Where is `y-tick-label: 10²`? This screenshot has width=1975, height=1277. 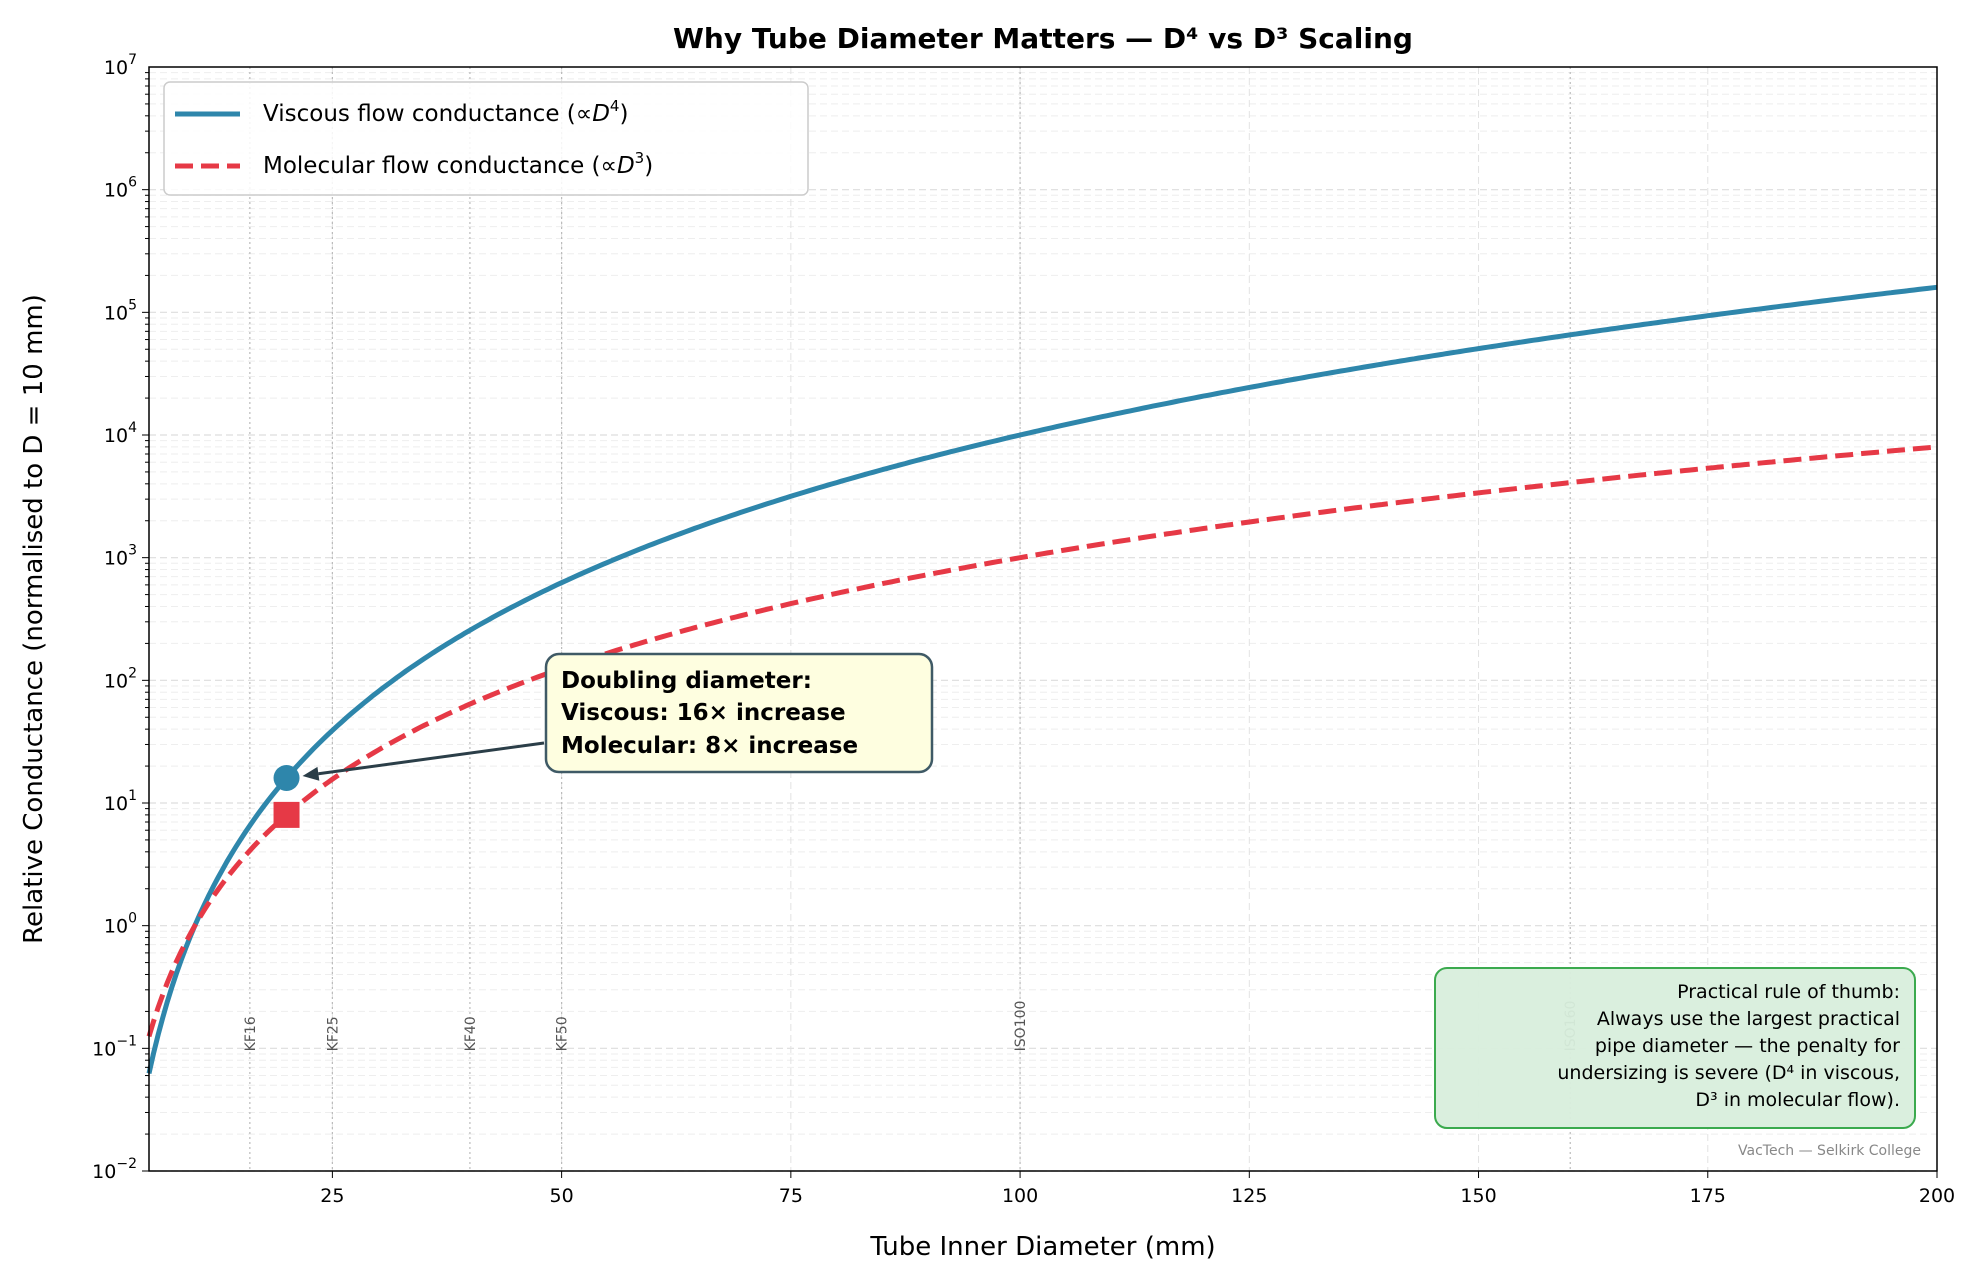
y-tick-label: 10² is located at coordinates (120, 678).